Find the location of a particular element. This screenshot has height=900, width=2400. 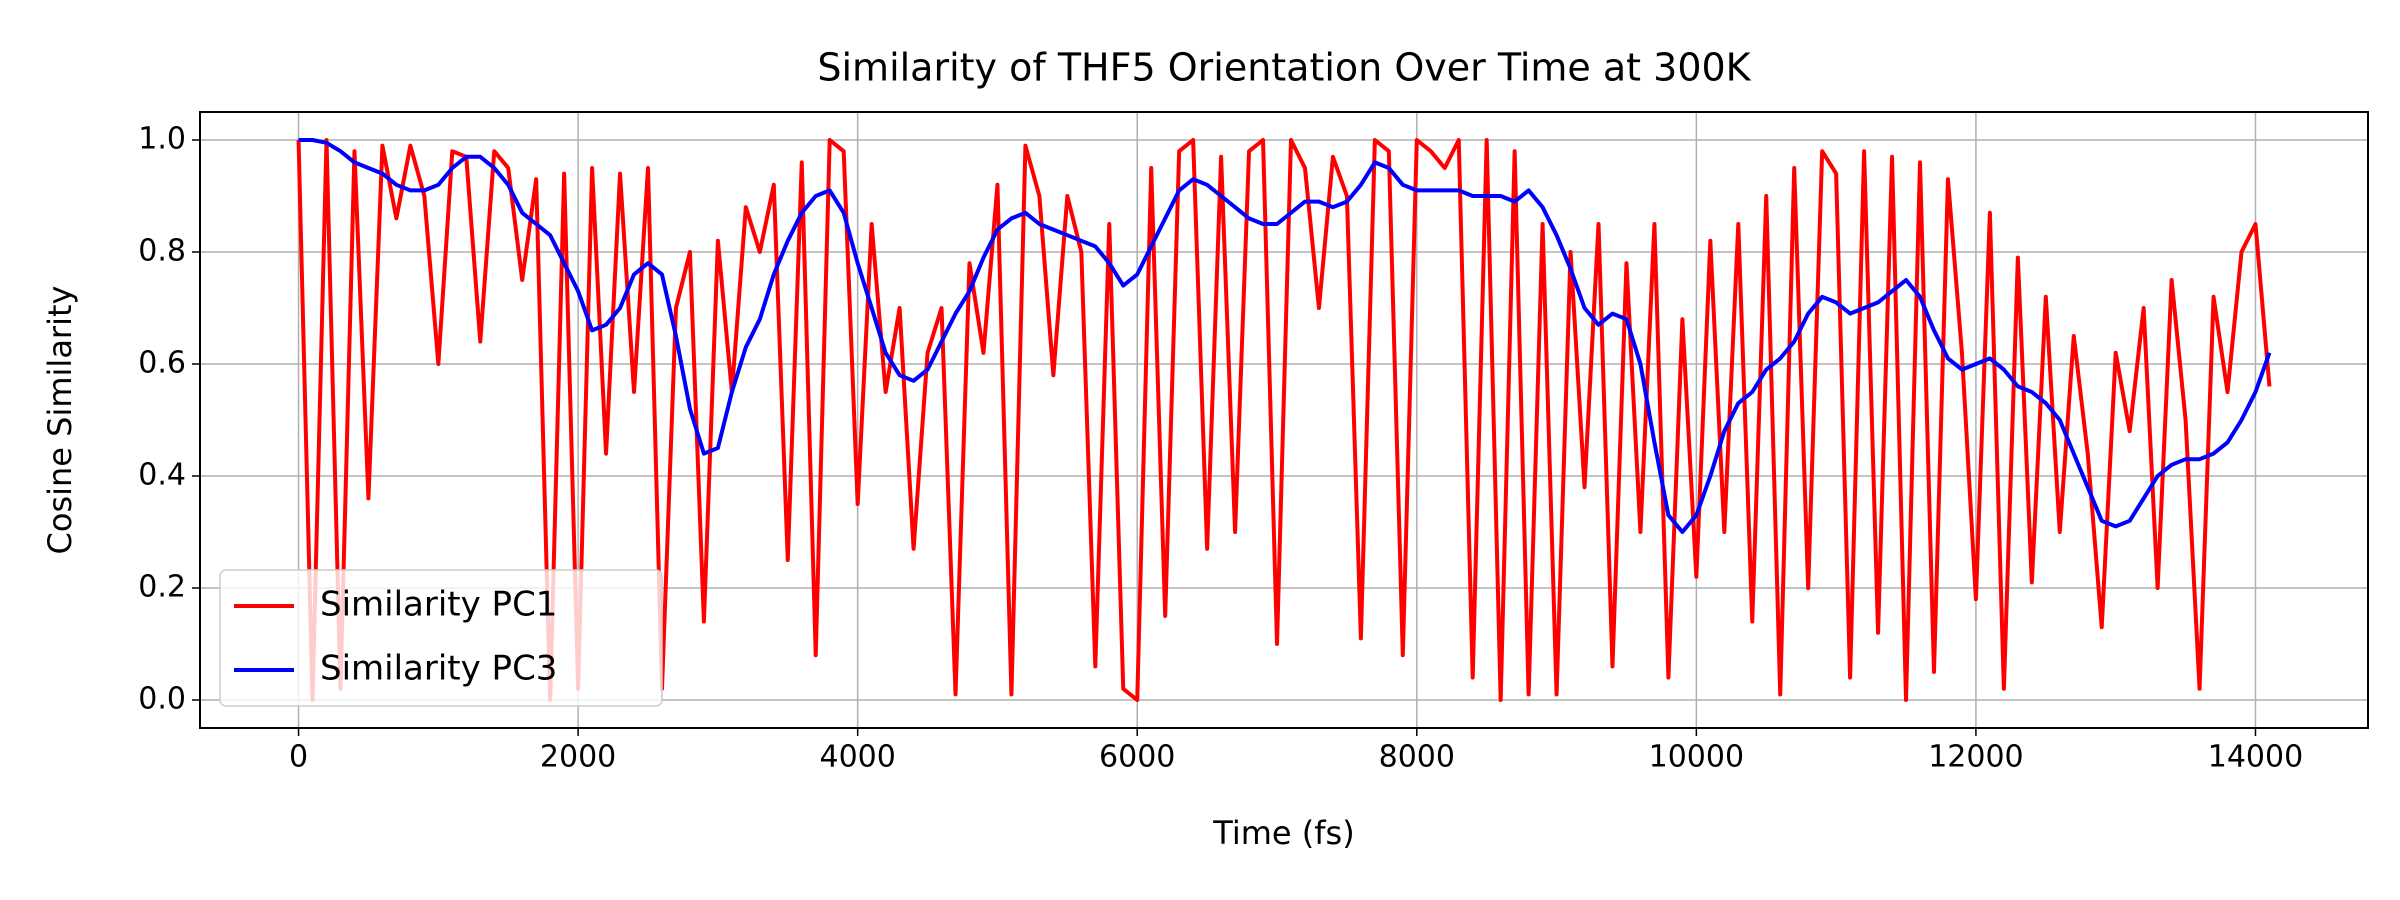

legend-box is located at coordinates (441, 638).